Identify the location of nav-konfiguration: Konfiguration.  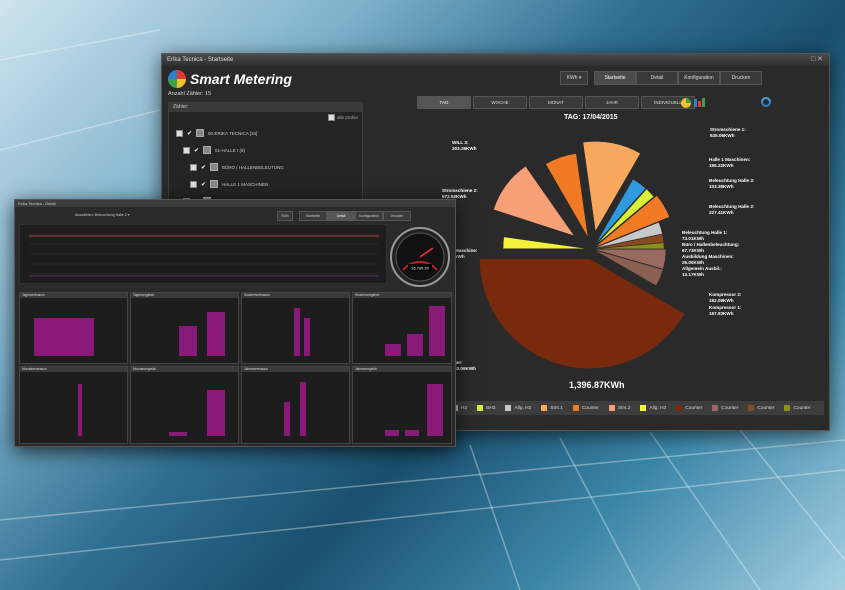
(699, 78).